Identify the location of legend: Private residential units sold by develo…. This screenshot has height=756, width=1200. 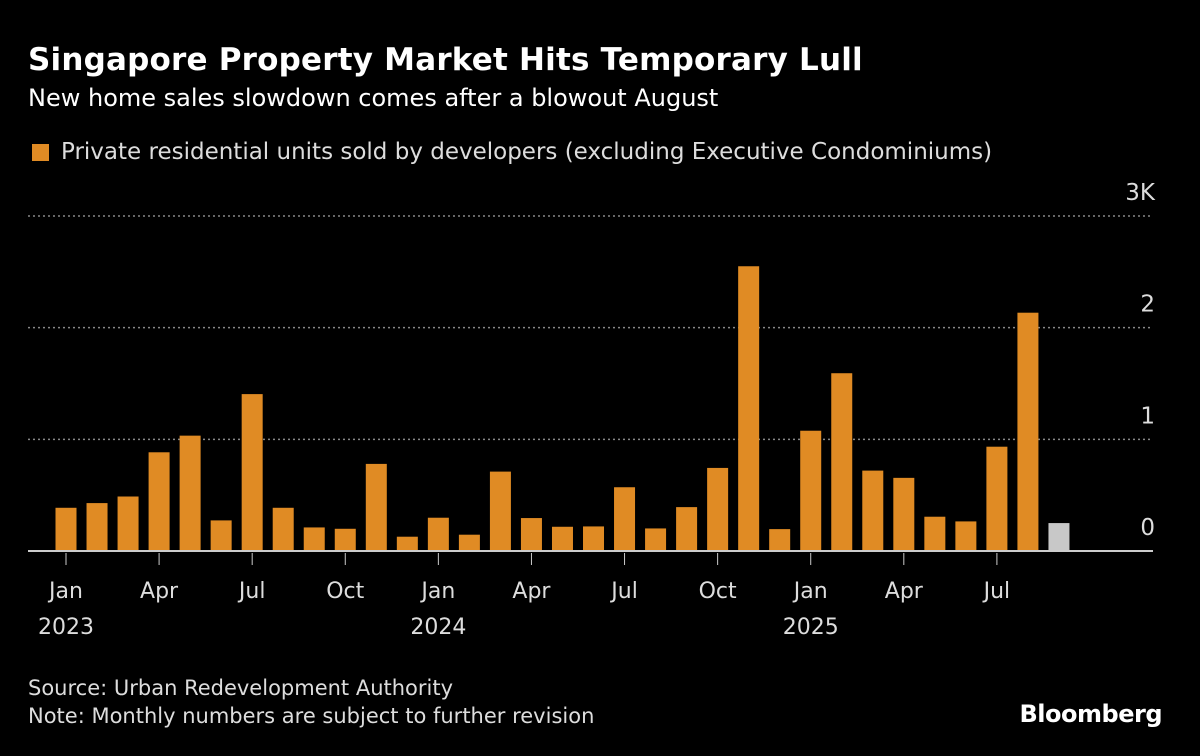
(512, 152).